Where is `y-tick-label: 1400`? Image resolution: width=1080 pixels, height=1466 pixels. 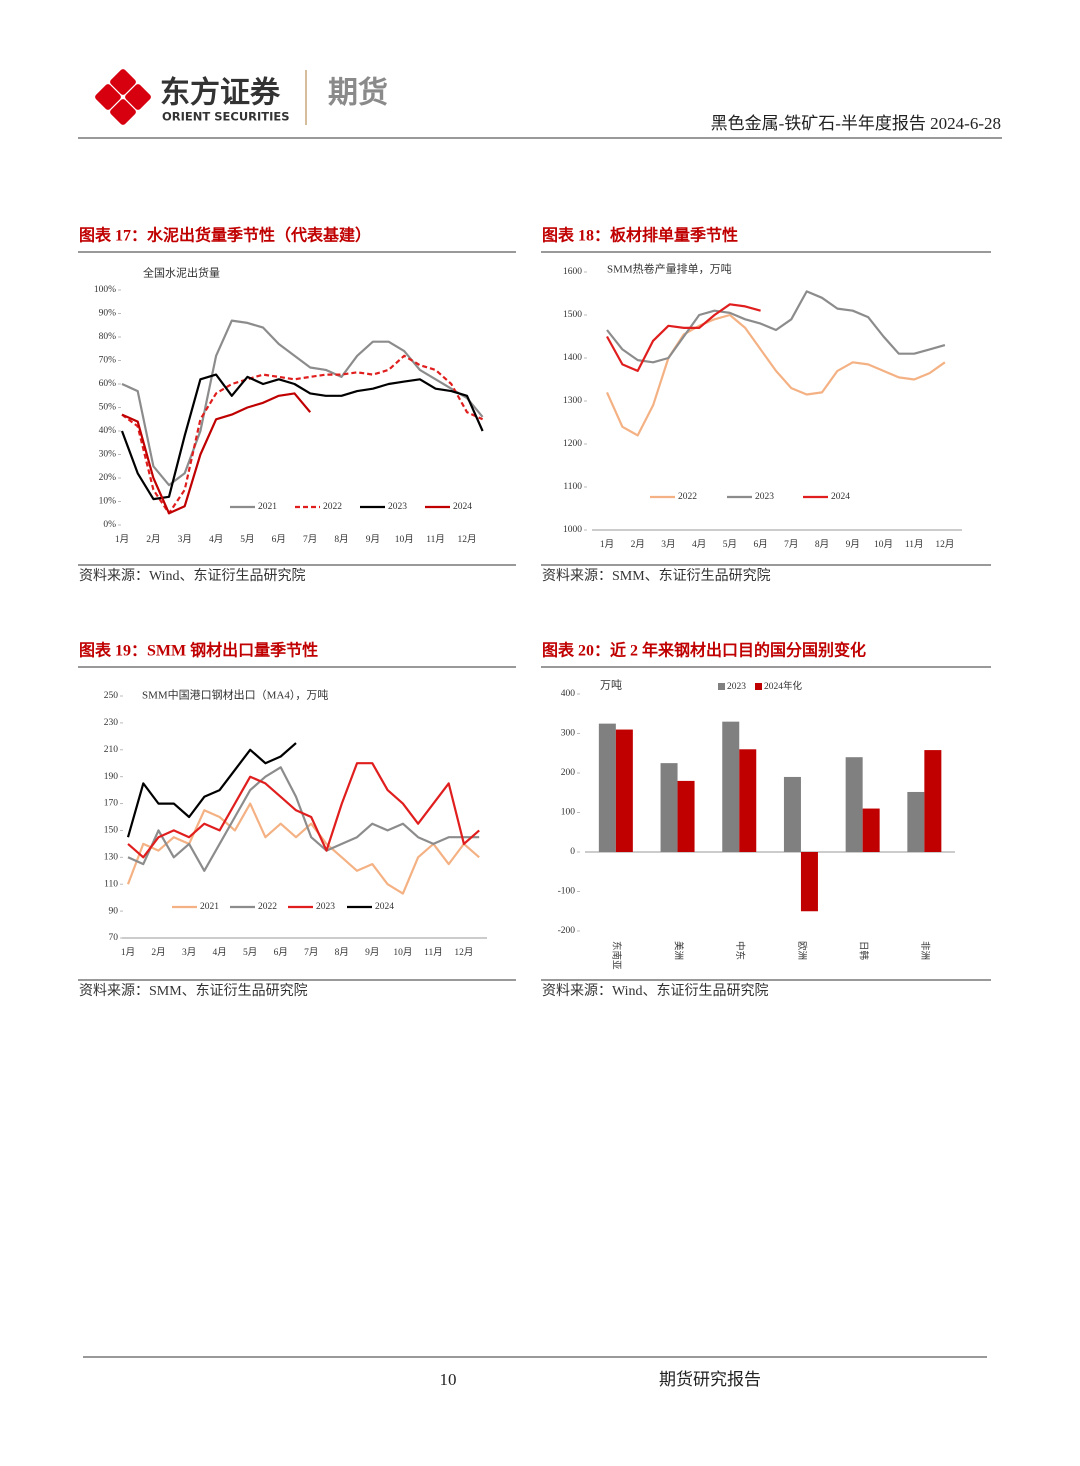
y-tick-label: 1400 is located at coordinates (572, 358).